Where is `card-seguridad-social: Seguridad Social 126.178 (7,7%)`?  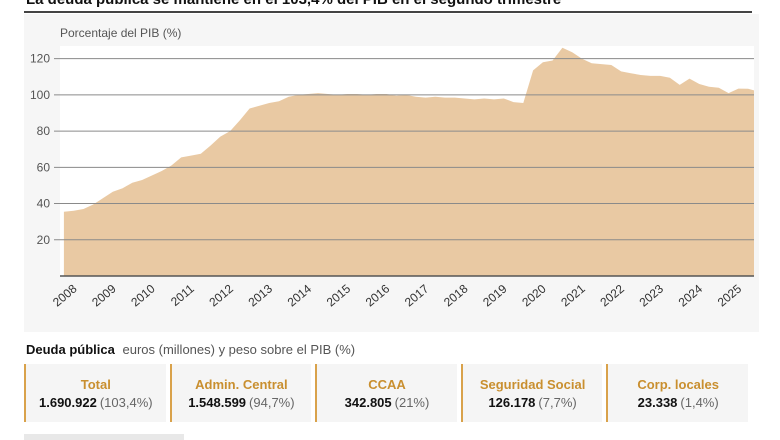 card-seguridad-social: Seguridad Social 126.178 (7,7%) is located at coordinates (531, 393).